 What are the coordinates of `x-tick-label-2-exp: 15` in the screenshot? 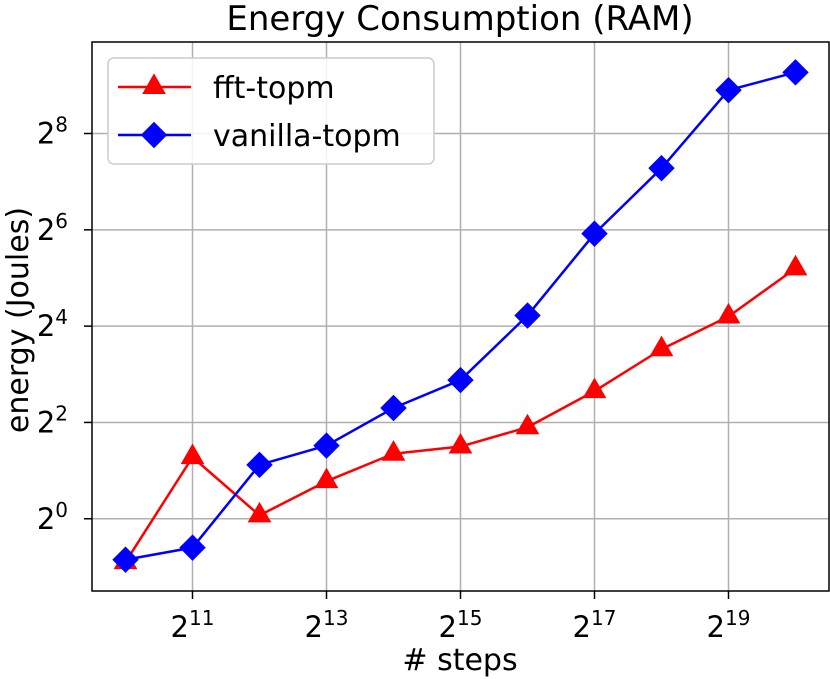 It's located at (469, 618).